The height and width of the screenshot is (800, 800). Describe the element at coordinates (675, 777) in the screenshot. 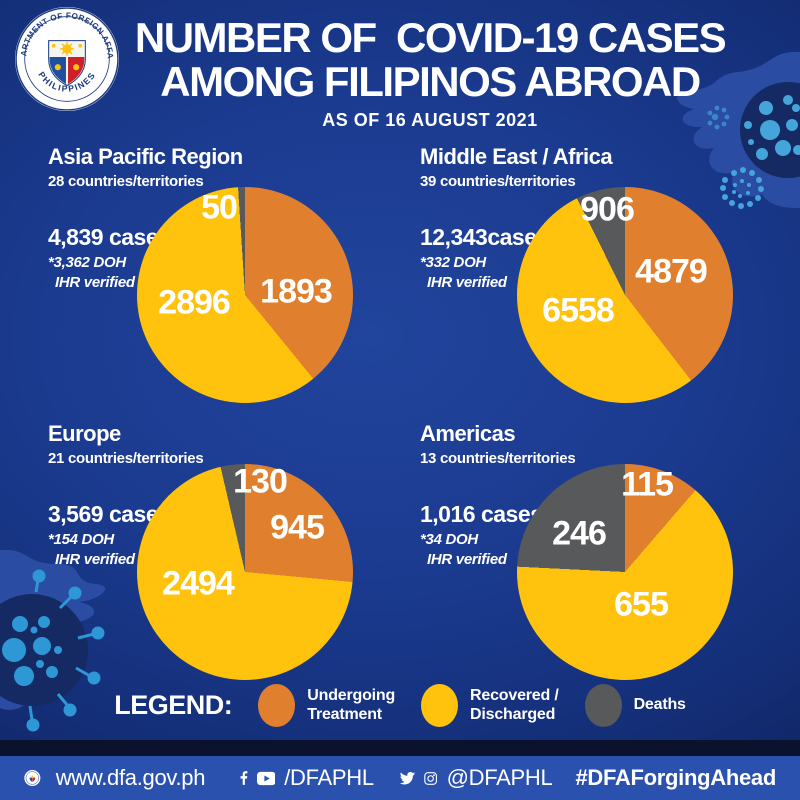

I see `campaign-hashtag: #DFAForgingAhead` at that location.